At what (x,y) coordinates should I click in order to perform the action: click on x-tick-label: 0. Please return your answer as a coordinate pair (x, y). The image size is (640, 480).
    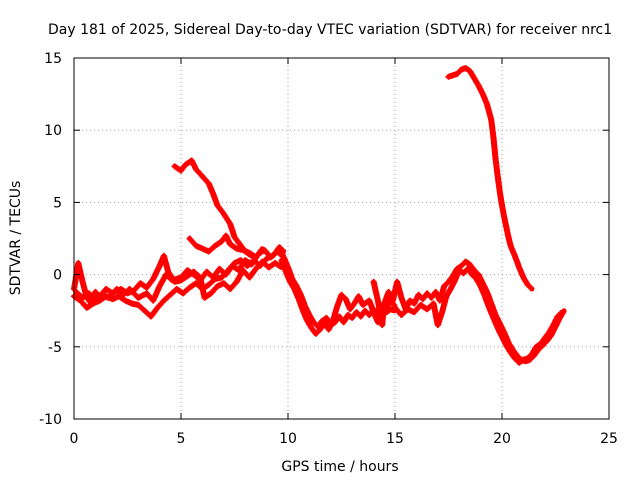
    Looking at the image, I should click on (74, 439).